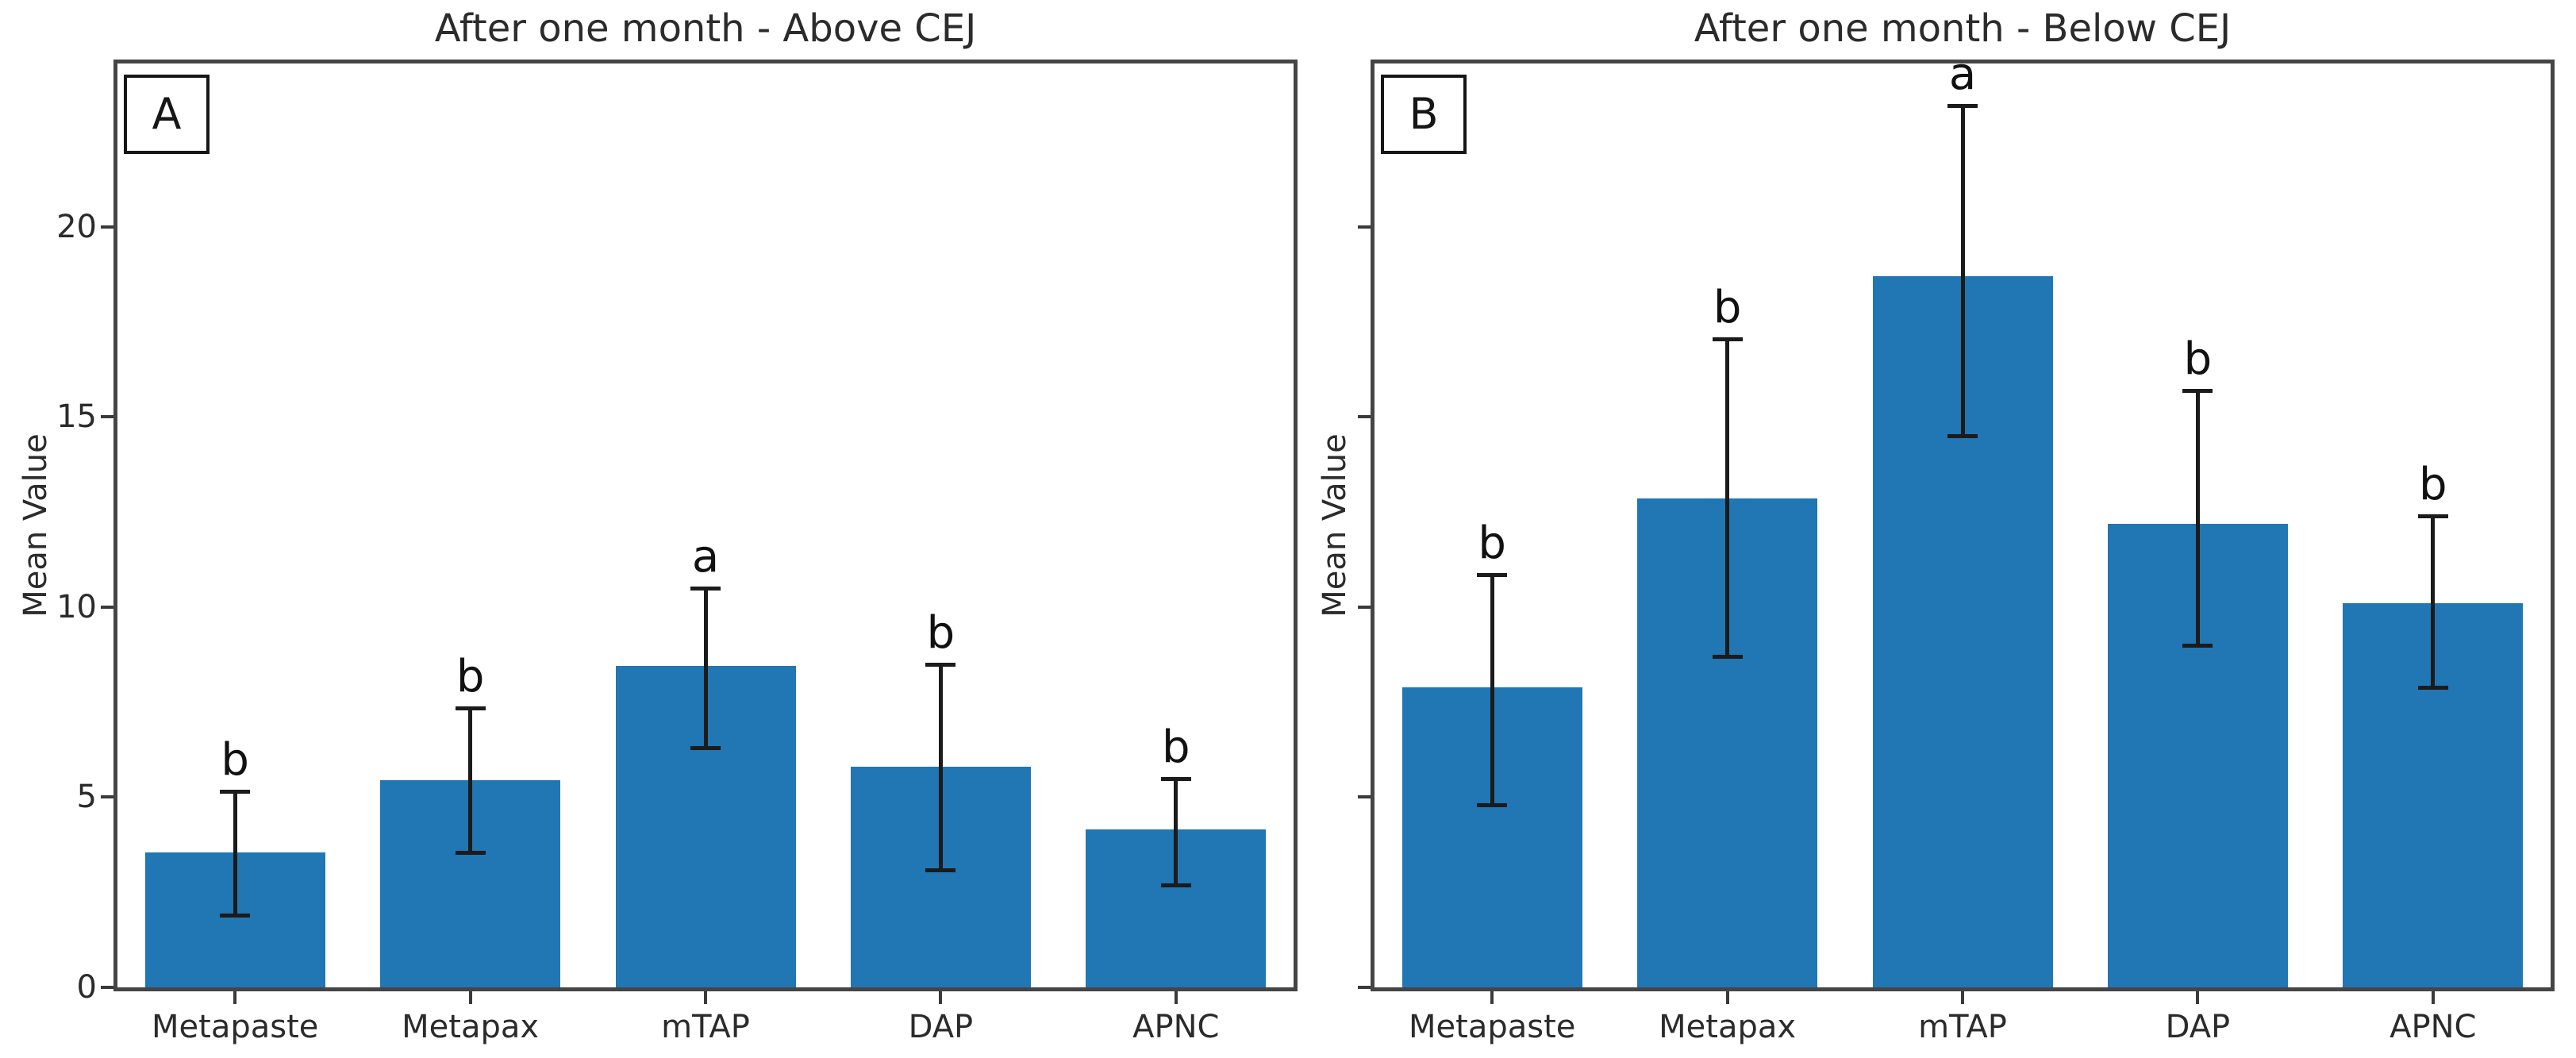 The image size is (2576, 1058). Describe the element at coordinates (86, 797) in the screenshot. I see `y-tick-label: 5` at that location.